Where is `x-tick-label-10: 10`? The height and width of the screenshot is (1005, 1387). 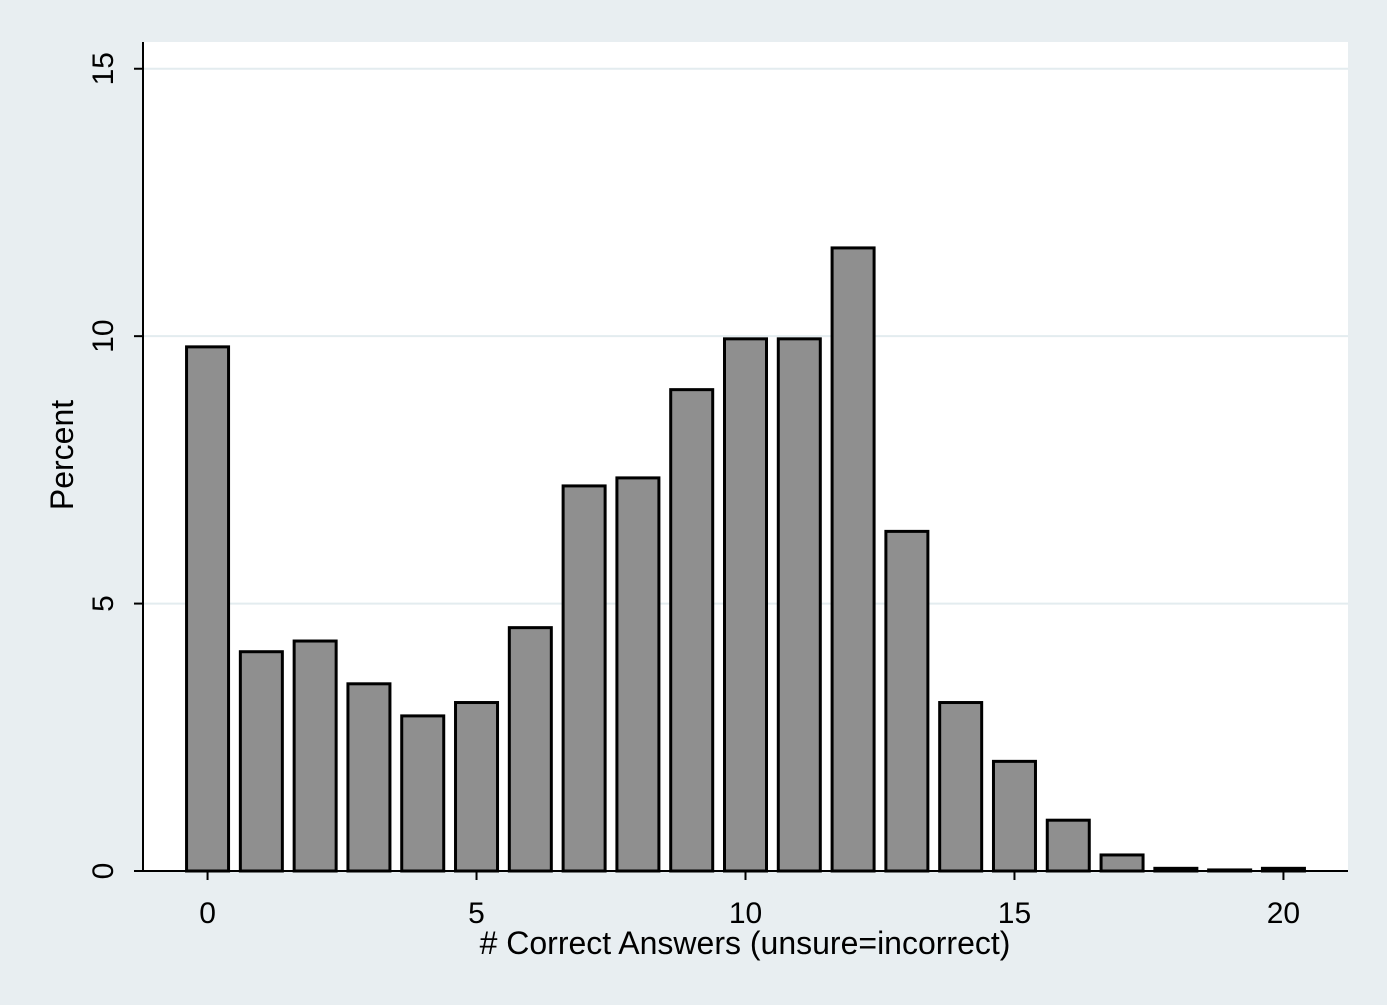
x-tick-label-10: 10 is located at coordinates (745, 913).